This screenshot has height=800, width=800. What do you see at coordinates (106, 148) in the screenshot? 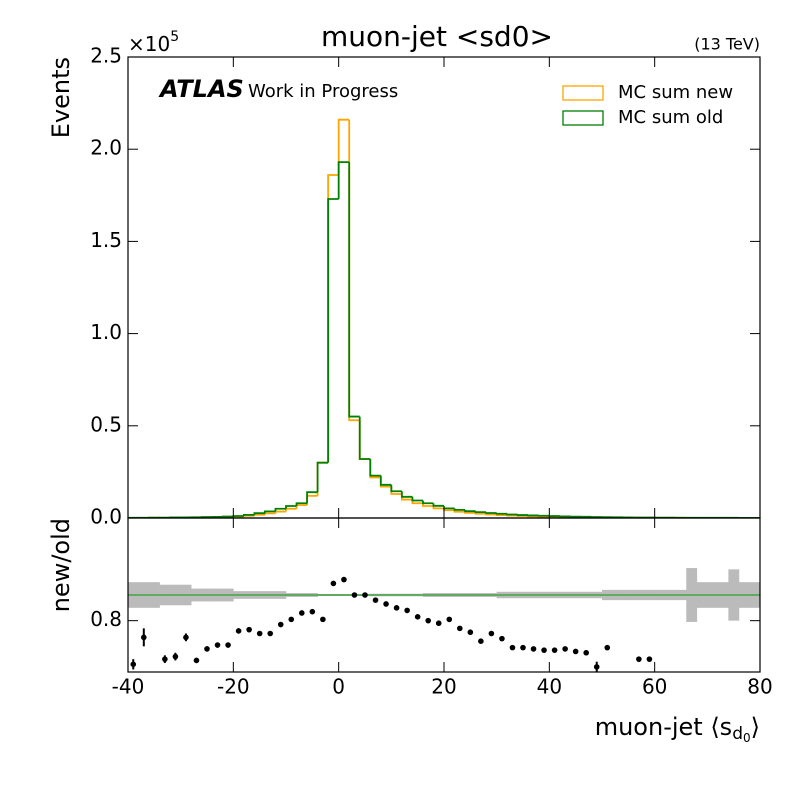
I see `y-tick-label: 2.0` at bounding box center [106, 148].